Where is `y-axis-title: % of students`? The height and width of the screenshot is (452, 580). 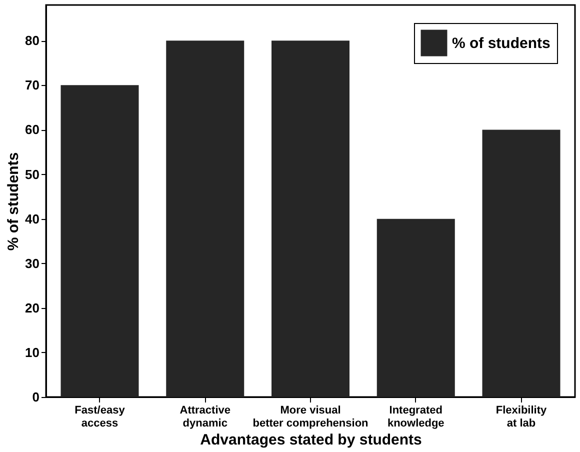 y-axis-title: % of students is located at coordinates (13, 201).